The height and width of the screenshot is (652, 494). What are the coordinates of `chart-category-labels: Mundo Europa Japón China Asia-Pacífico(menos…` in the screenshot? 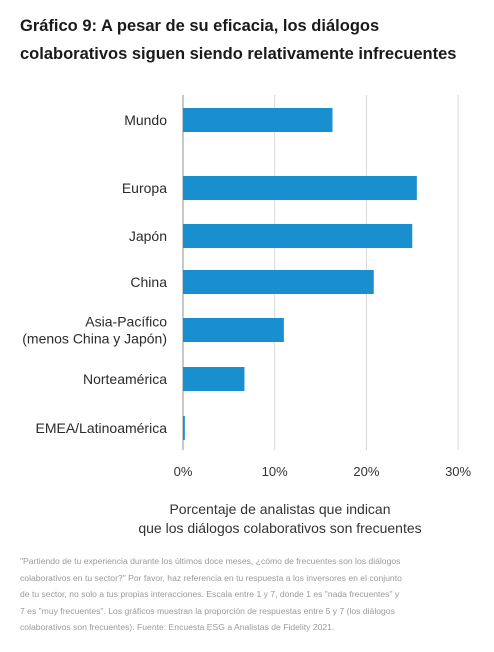 It's located at (94, 274).